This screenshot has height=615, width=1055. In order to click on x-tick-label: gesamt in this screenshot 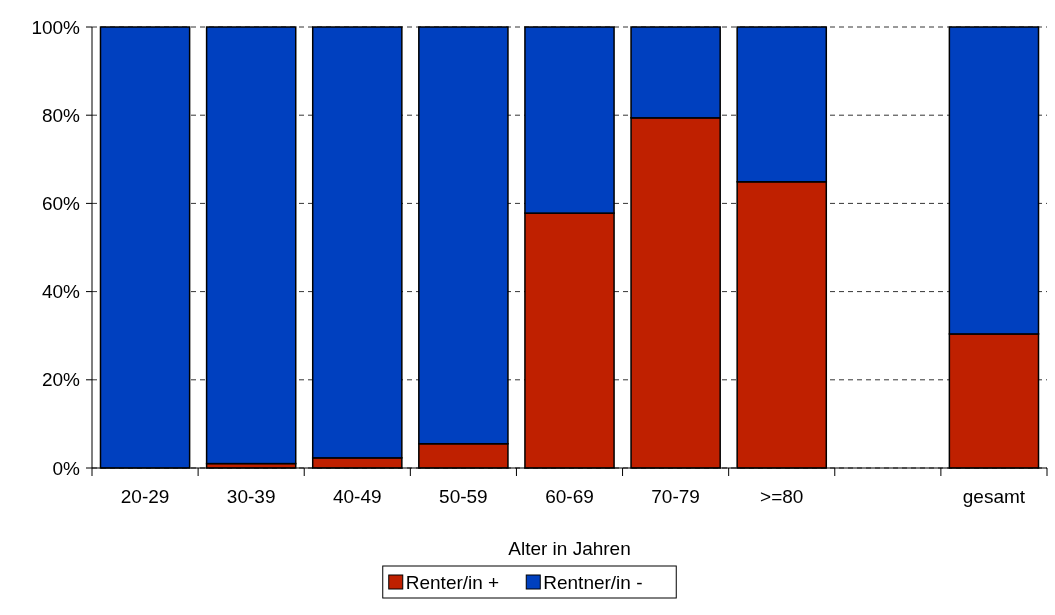, I will do `click(994, 496)`.